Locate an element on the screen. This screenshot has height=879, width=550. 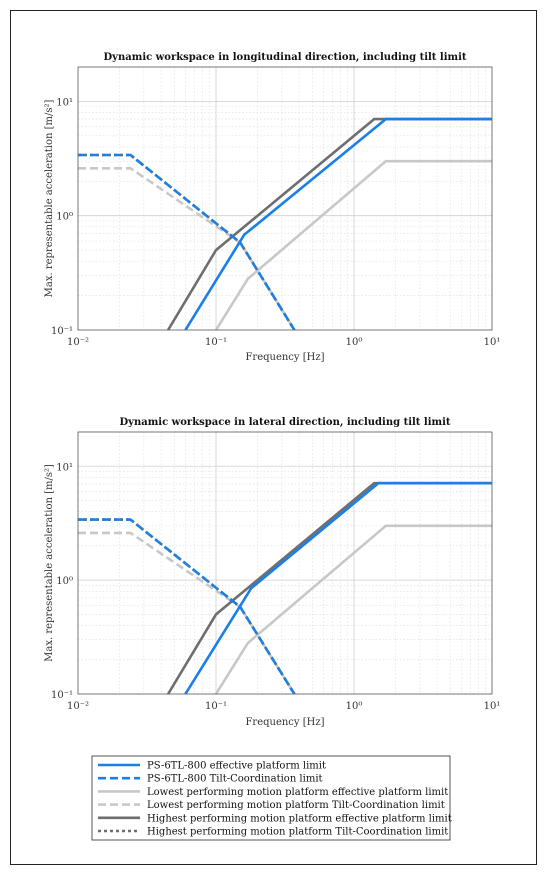
legend-box is located at coordinates (271, 798).